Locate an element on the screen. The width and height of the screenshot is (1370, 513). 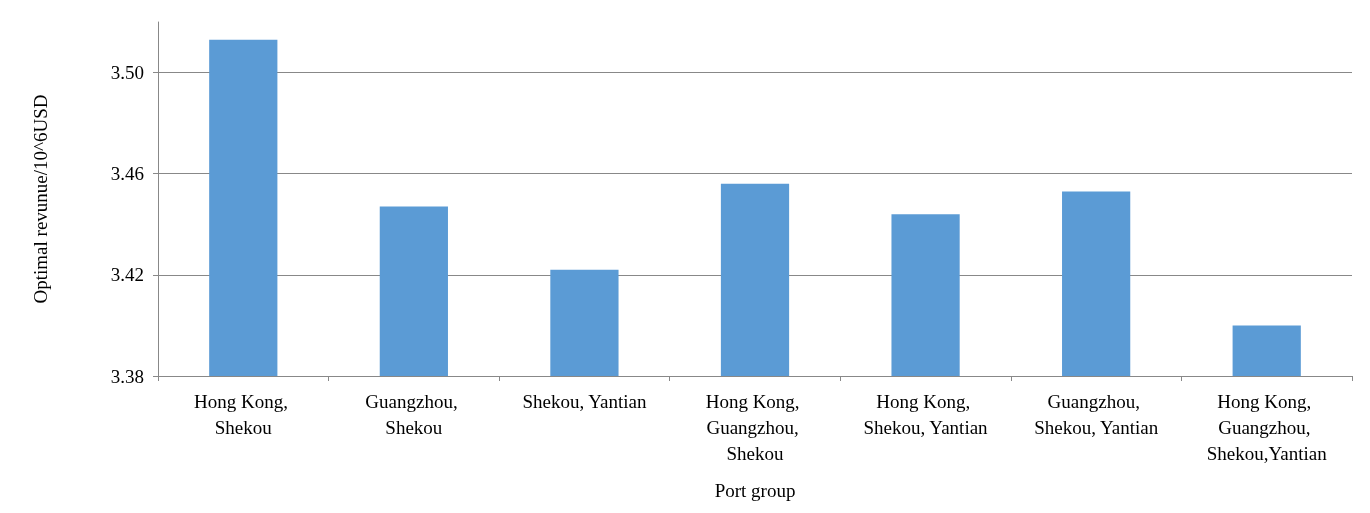
x-tick-label: Guangzhou, Shekou is located at coordinates (414, 414).